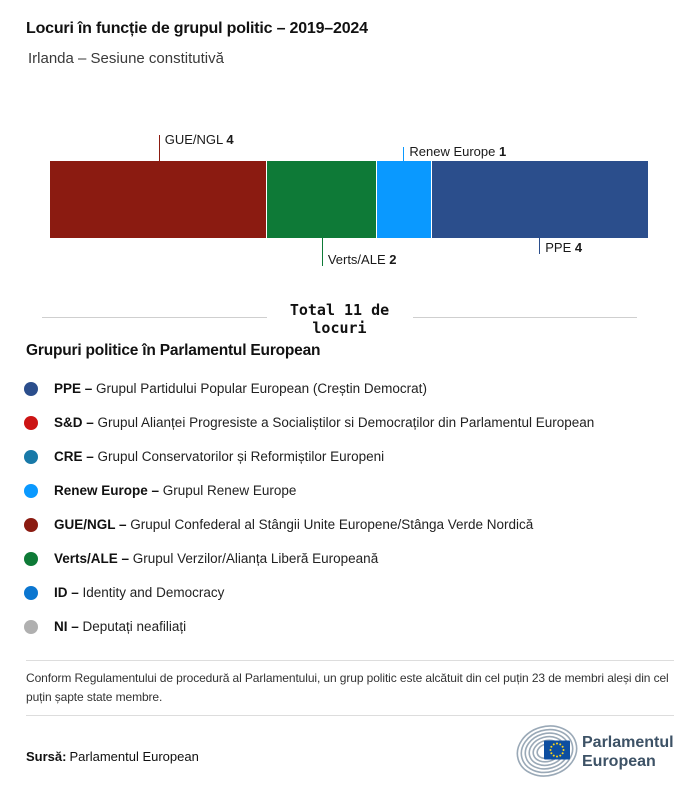 The width and height of the screenshot is (700, 786). Describe the element at coordinates (349, 627) in the screenshot. I see `legend-item: NI – Deputați neafiliați` at that location.